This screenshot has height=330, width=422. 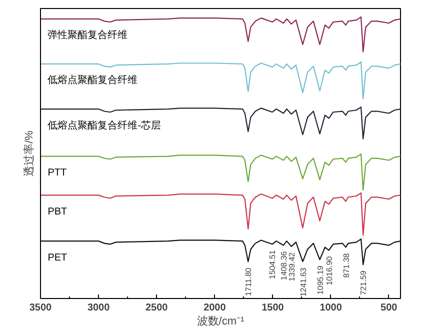 I want to click on x-tick-label: 3000, so click(x=98, y=308).